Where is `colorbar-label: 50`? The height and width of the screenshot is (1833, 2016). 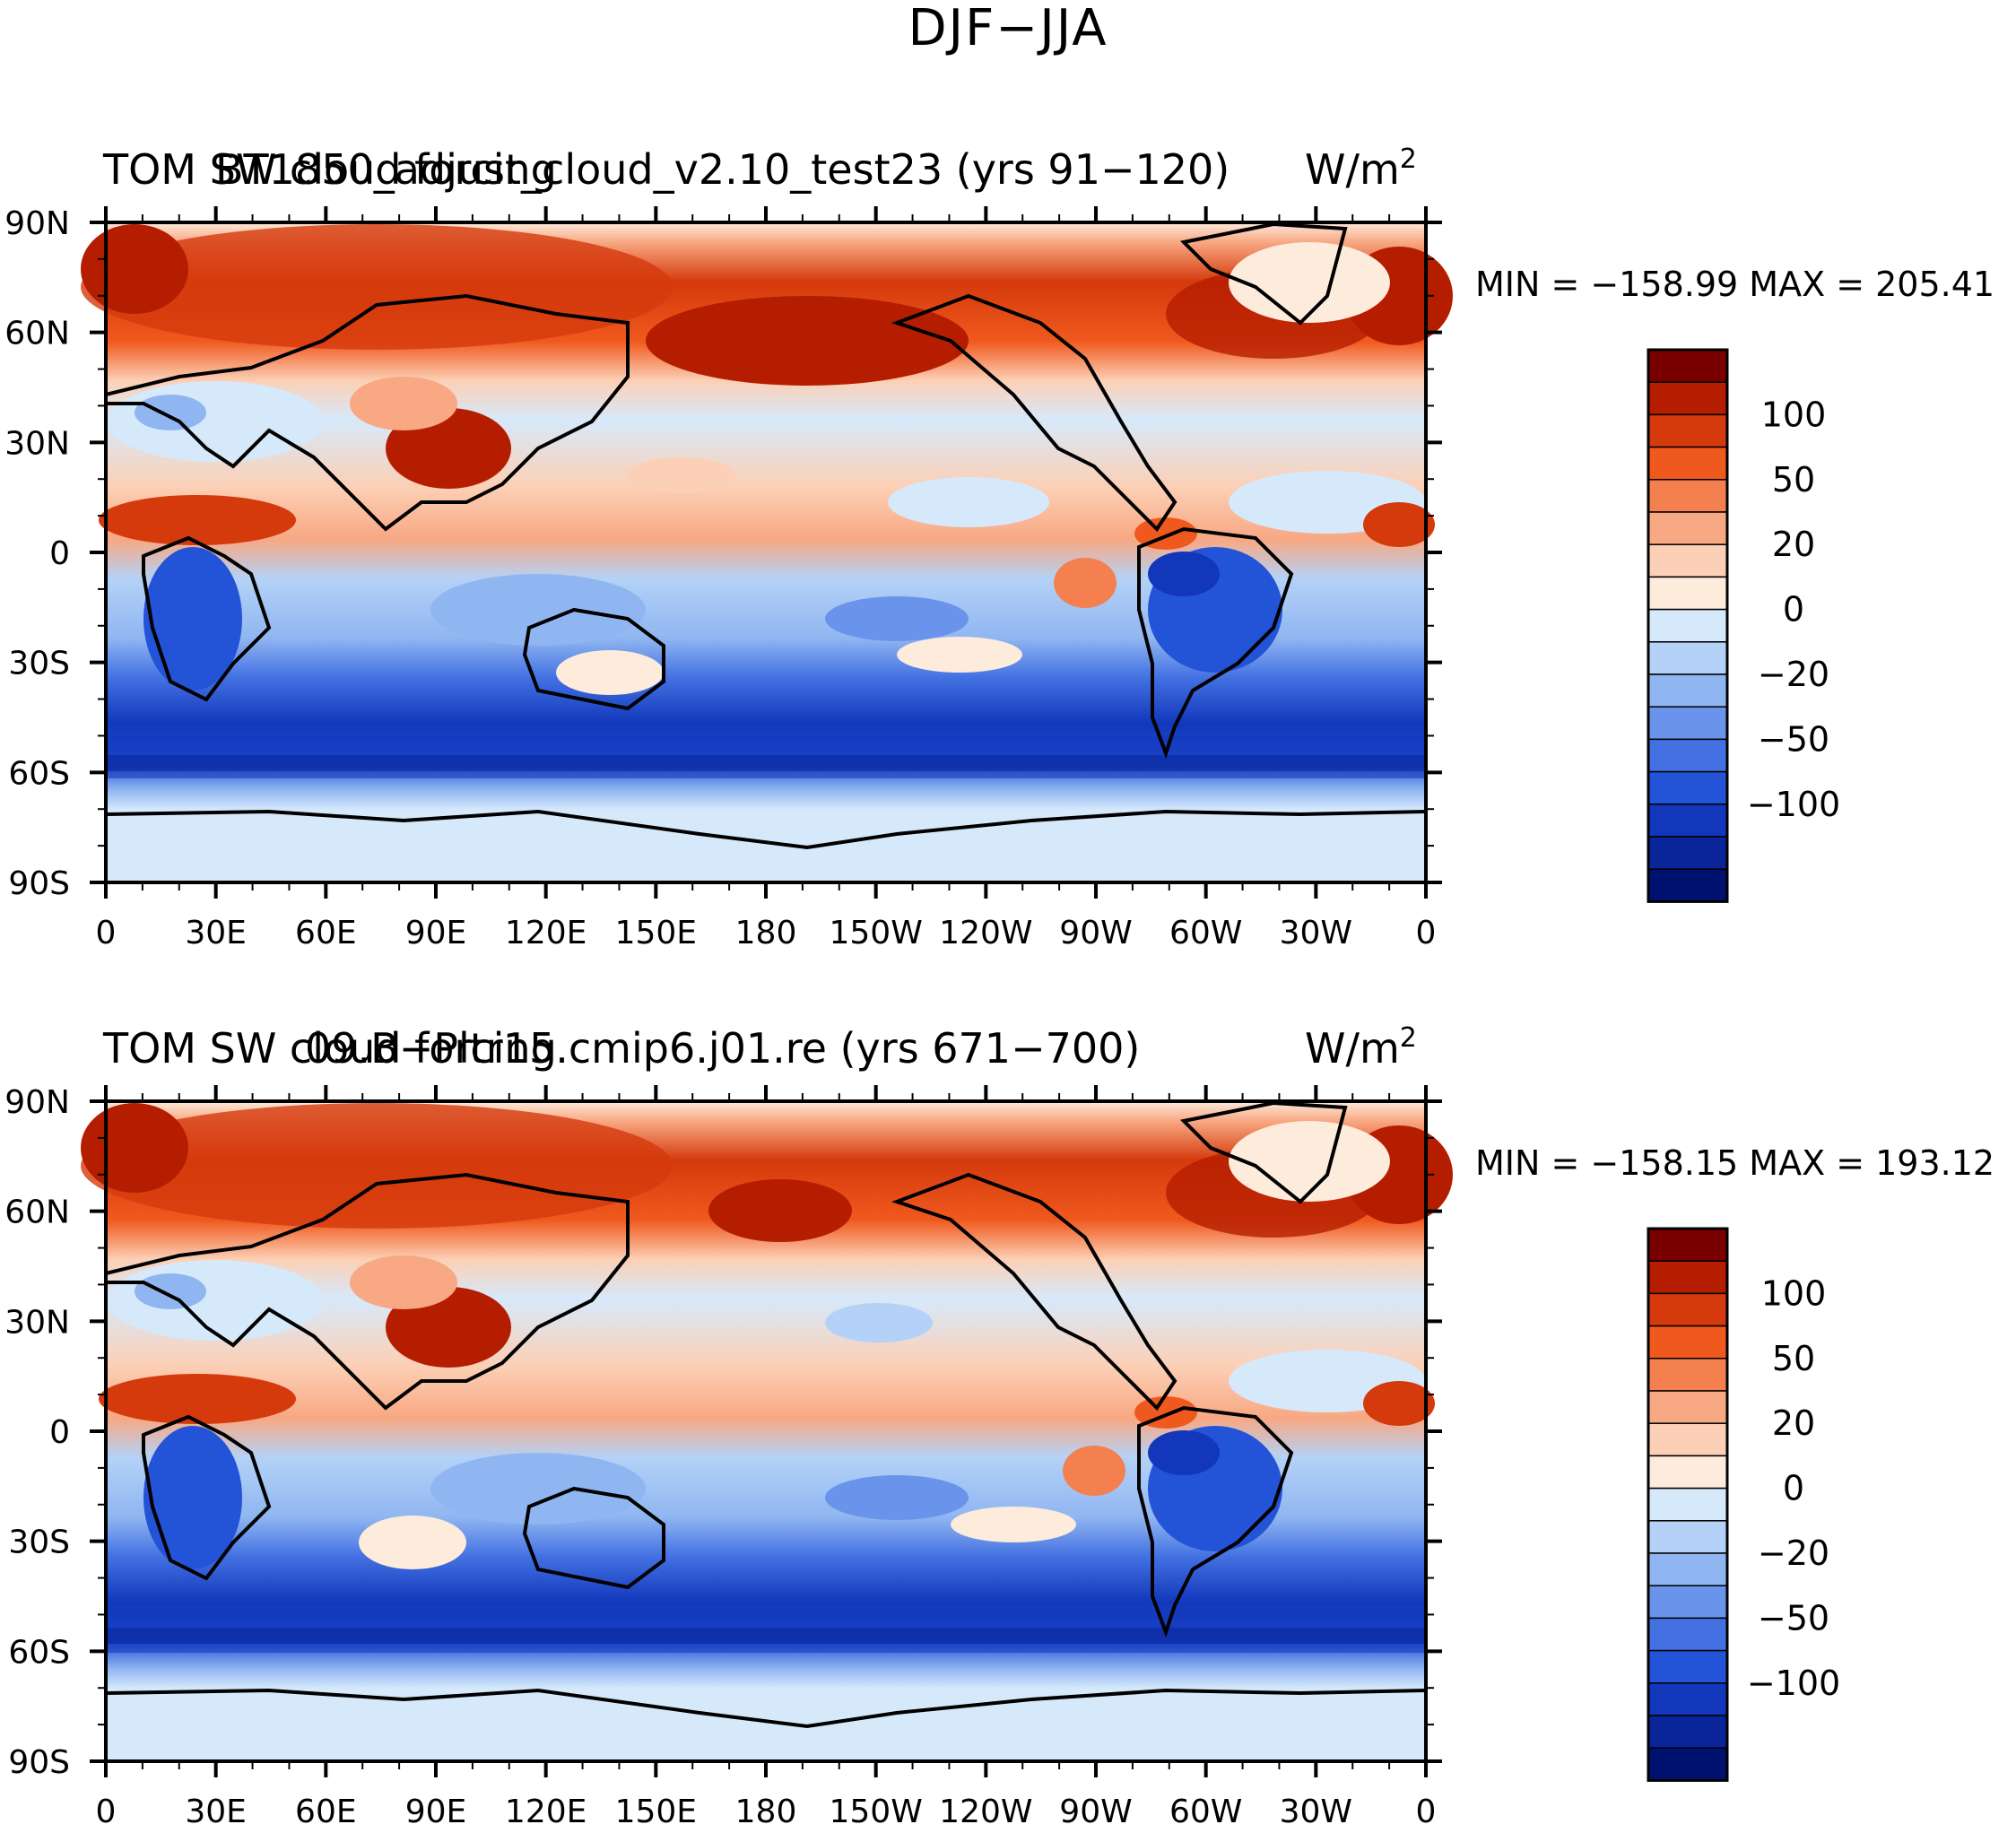 colorbar-label: 50 is located at coordinates (1794, 1358).